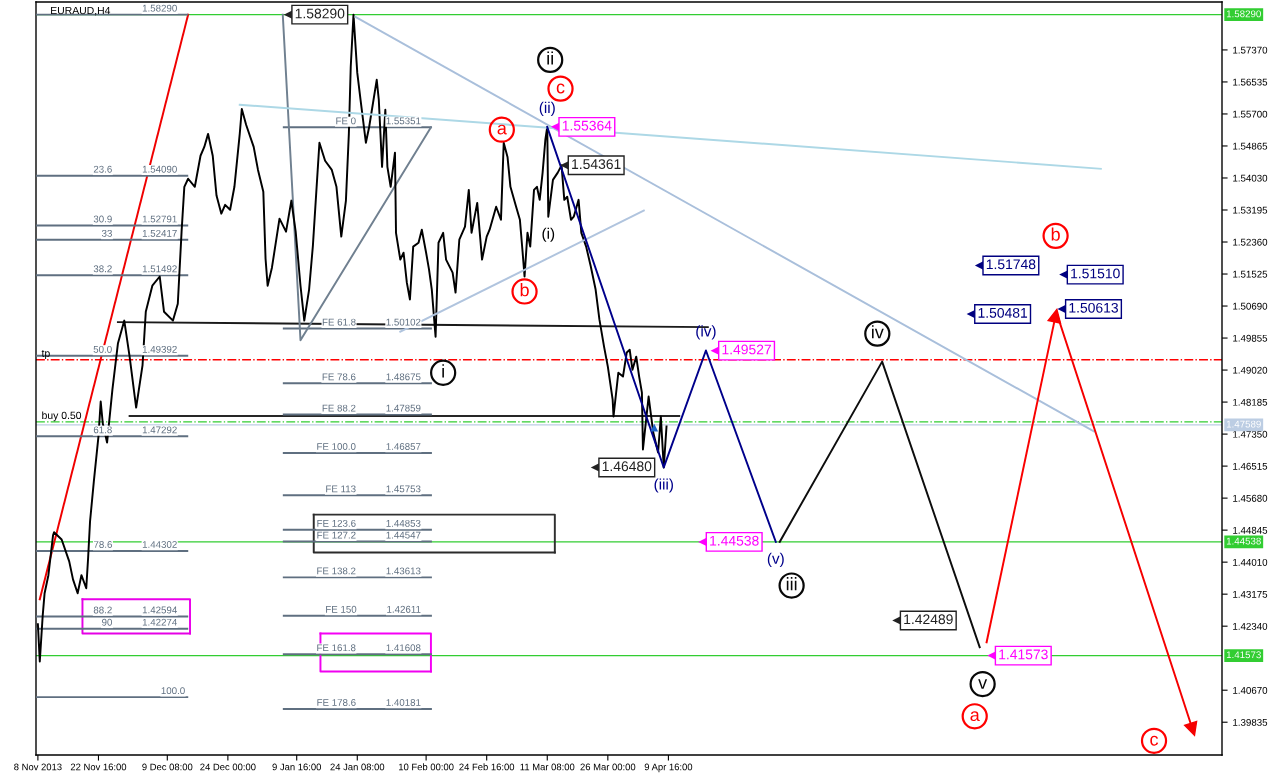 This screenshot has width=1276, height=777. Describe the element at coordinates (608, 767) in the screenshot. I see `x-tick-label: 26 Mar 00:00` at that location.